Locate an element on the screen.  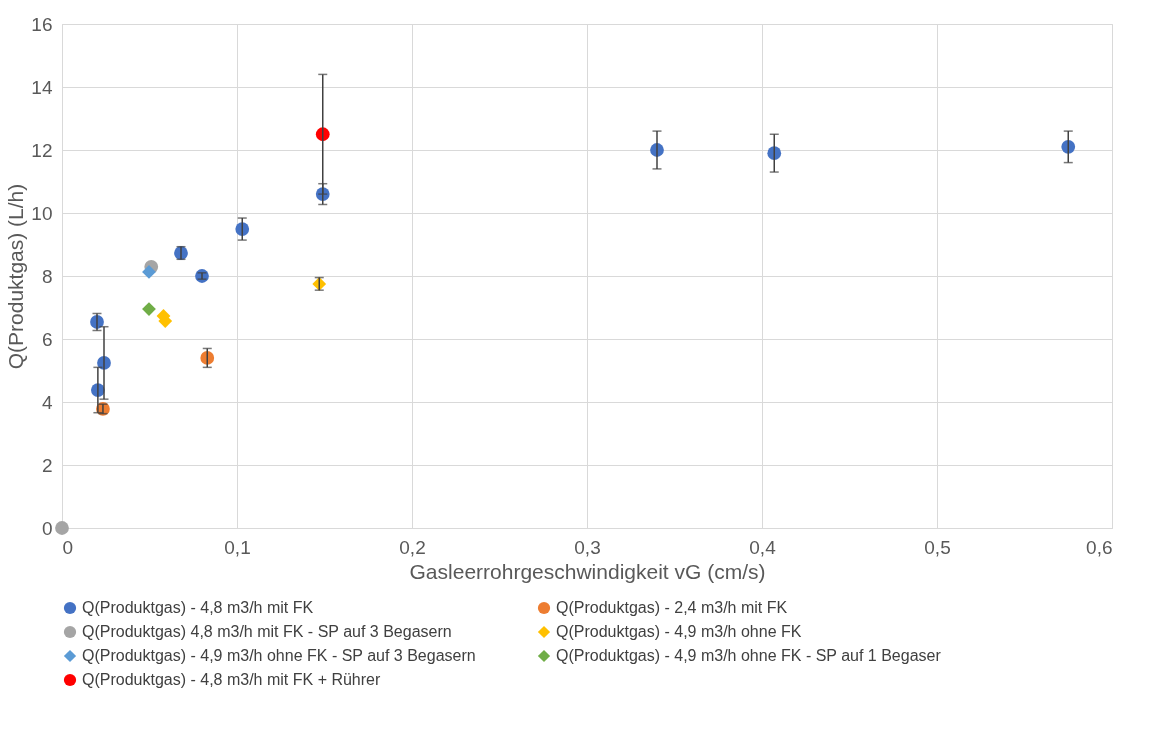
legend-label: Q(Produktgas) - 4,9 m3/h ohne FK - SP auf 3 Begasern is located at coordinates (279, 655).